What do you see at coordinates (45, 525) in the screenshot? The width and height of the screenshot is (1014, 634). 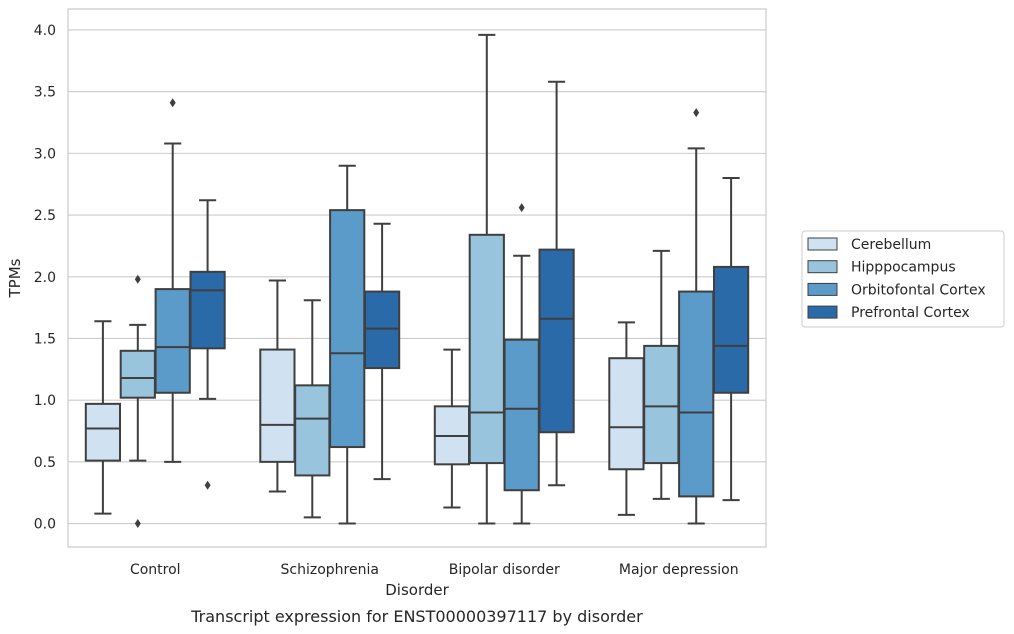 I see `y-tick-label: 0.0` at bounding box center [45, 525].